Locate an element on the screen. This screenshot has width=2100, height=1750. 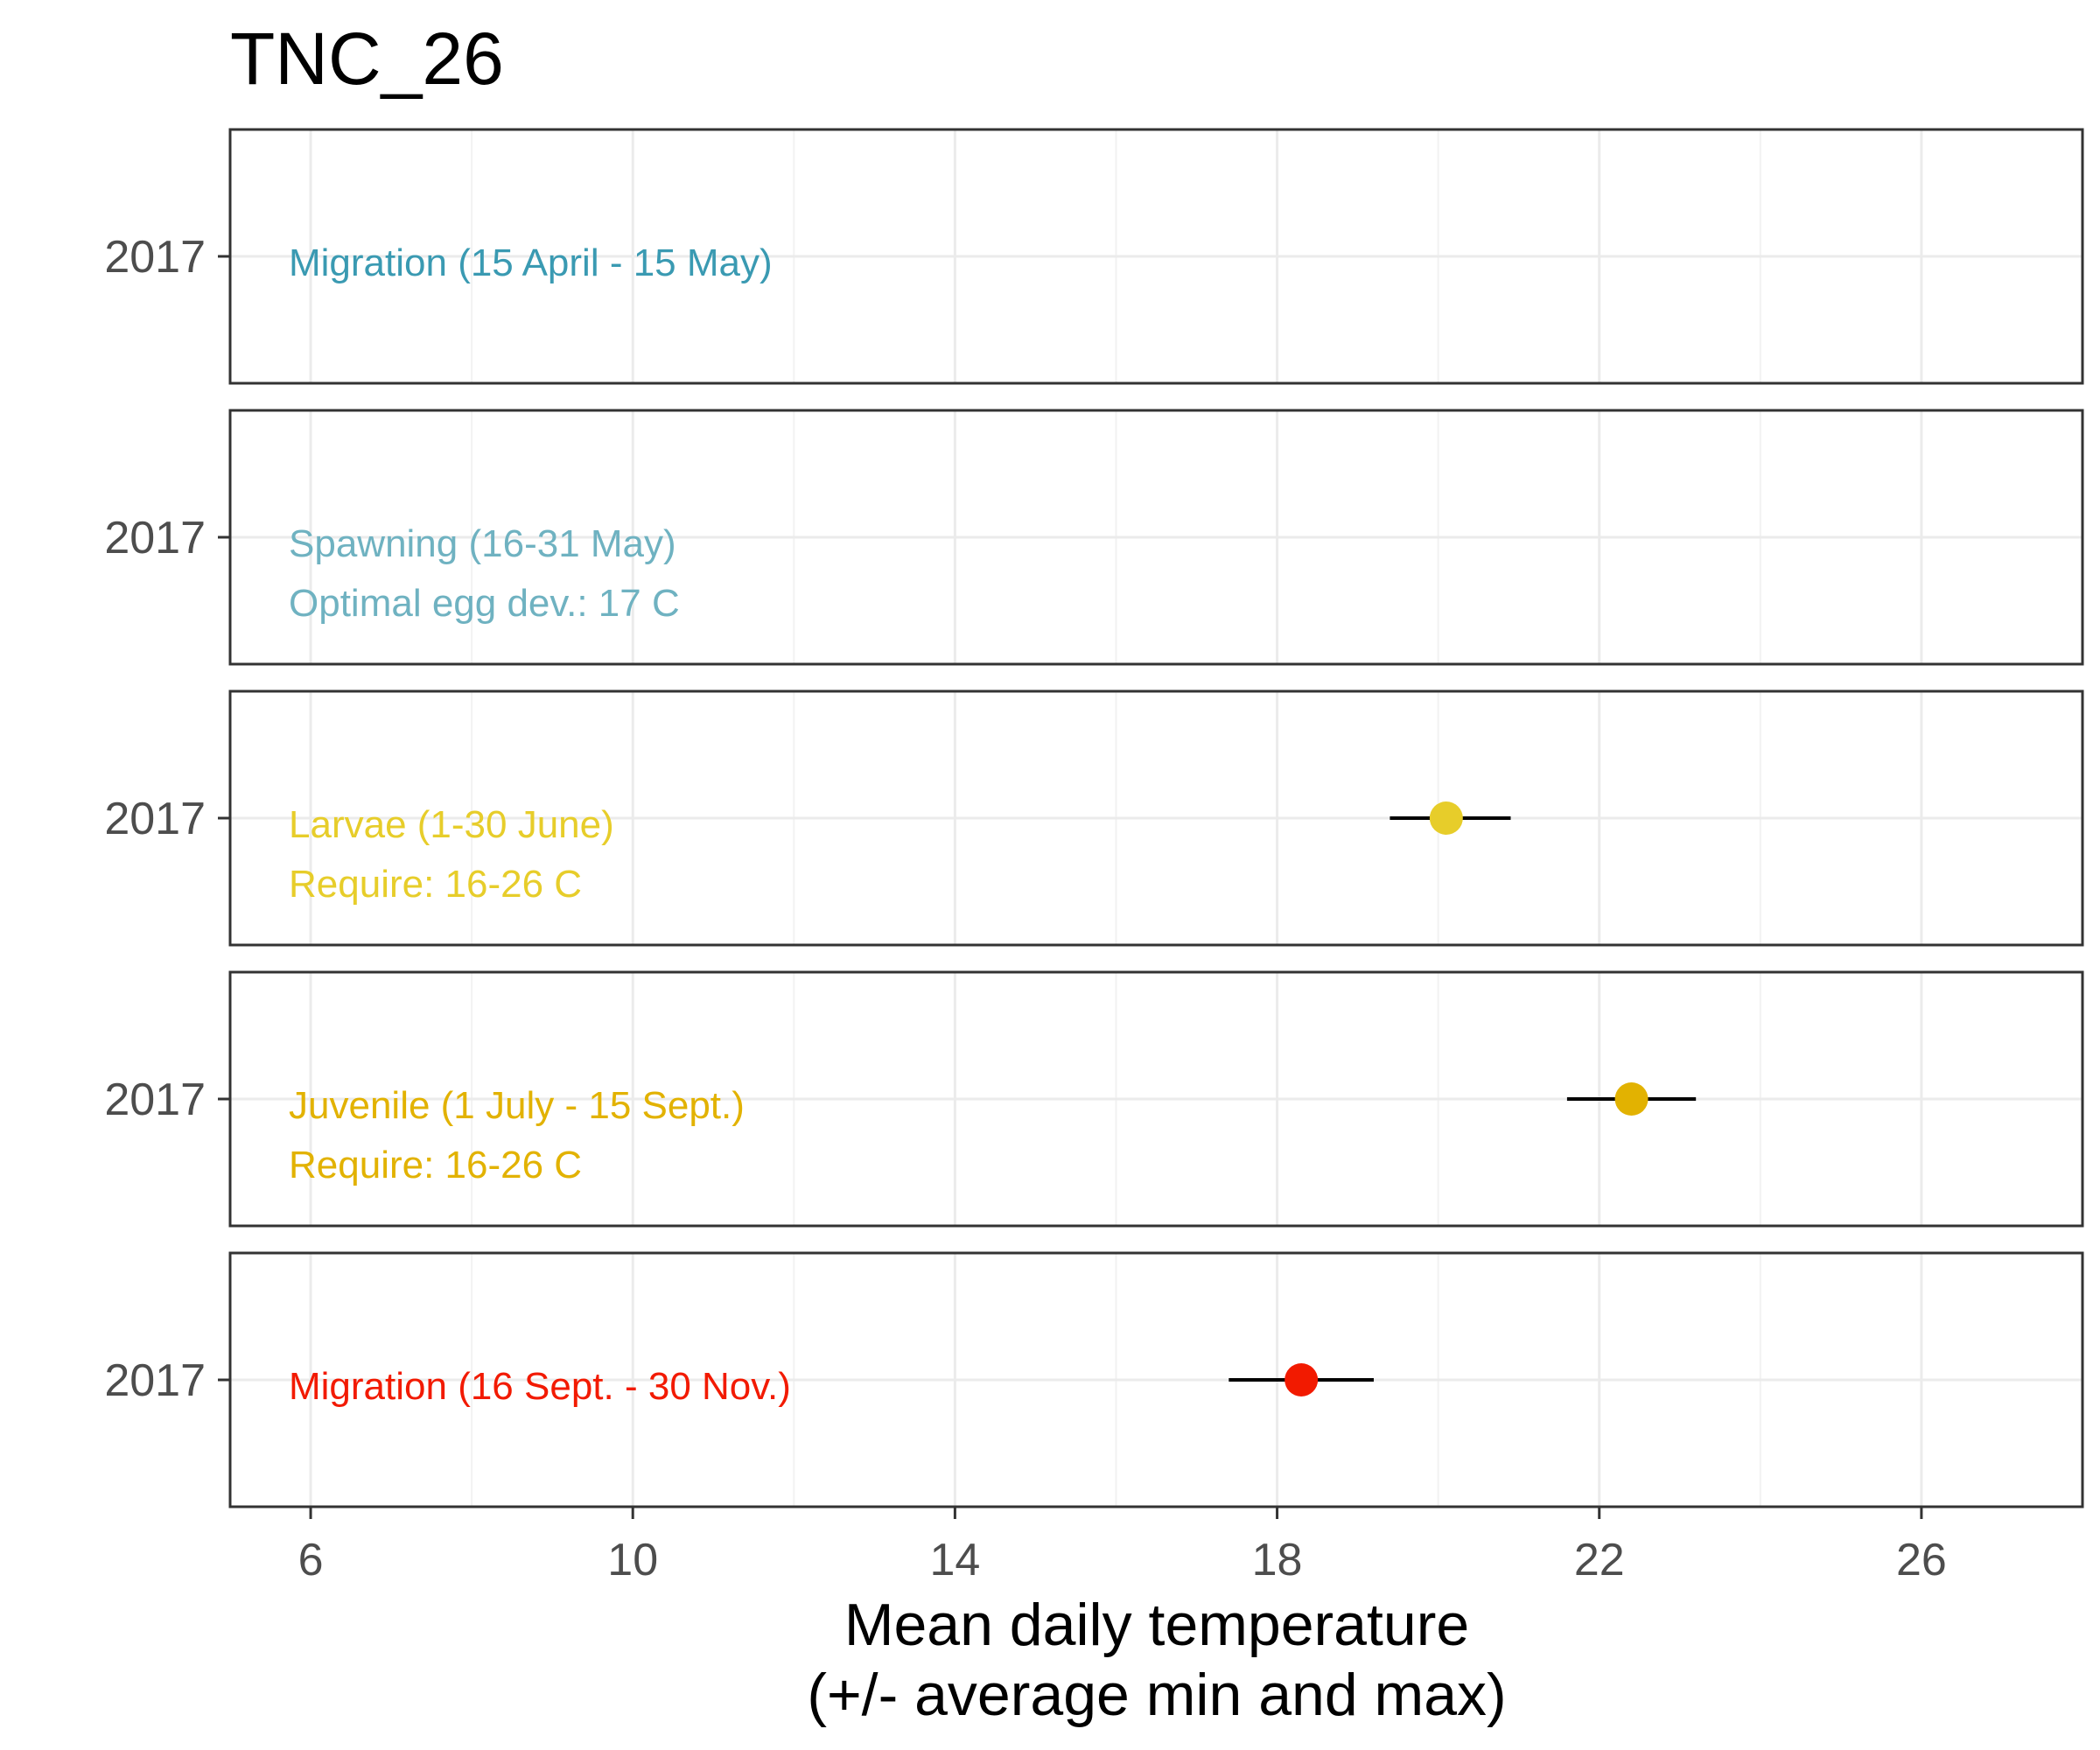
x-axis: 6 10 14 18 22 26 is located at coordinates (1122, 1546).